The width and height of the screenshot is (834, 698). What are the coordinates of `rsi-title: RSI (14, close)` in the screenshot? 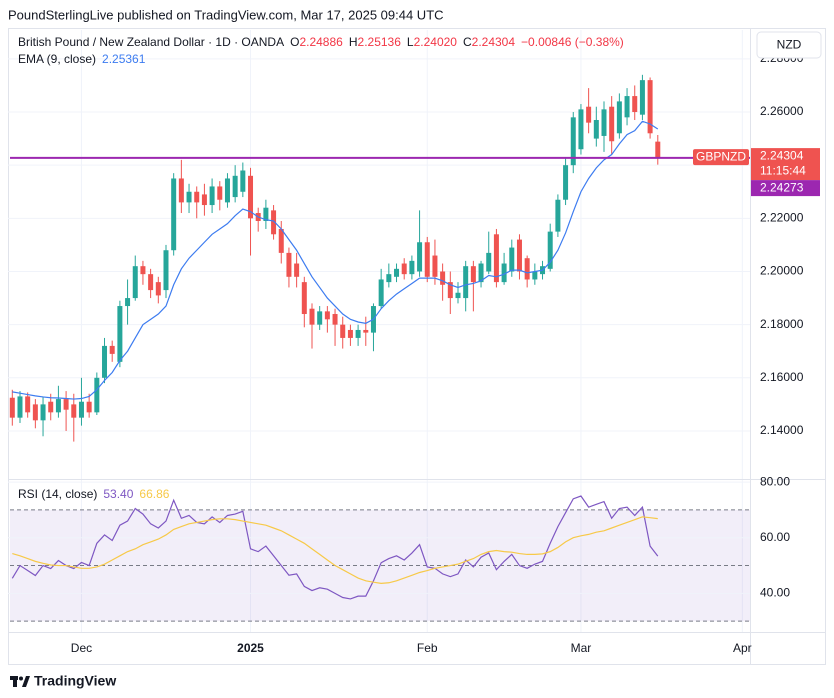 It's located at (57, 494).